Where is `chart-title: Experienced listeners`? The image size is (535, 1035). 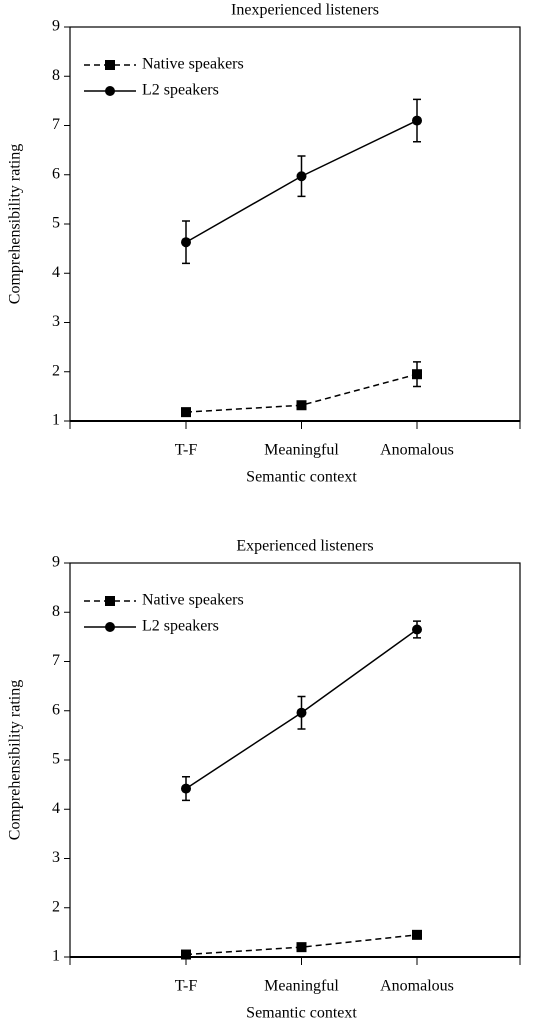
chart-title: Experienced listeners is located at coordinates (304, 546).